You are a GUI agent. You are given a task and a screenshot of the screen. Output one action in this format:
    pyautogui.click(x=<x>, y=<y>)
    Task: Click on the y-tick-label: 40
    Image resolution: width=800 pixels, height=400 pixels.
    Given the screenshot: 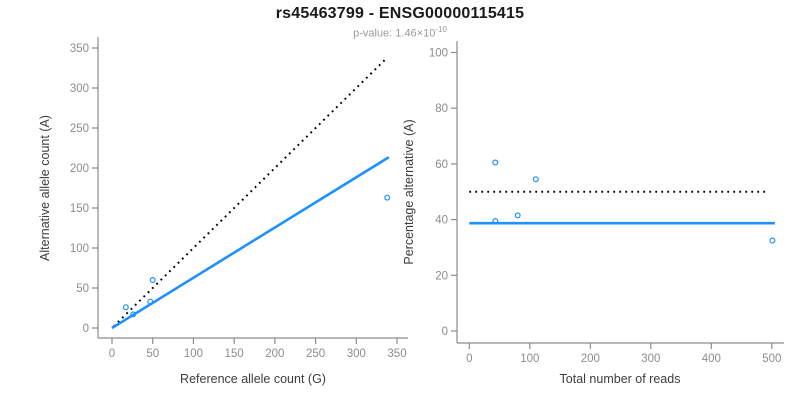 What is the action you would take?
    pyautogui.click(x=441, y=221)
    